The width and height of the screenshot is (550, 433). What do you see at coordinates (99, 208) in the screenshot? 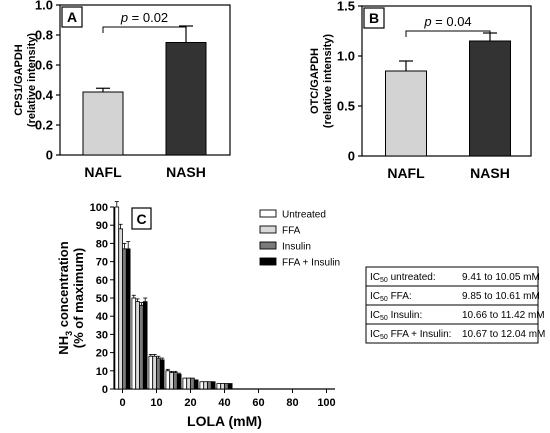
I see `y-tick-label: 100` at bounding box center [99, 208].